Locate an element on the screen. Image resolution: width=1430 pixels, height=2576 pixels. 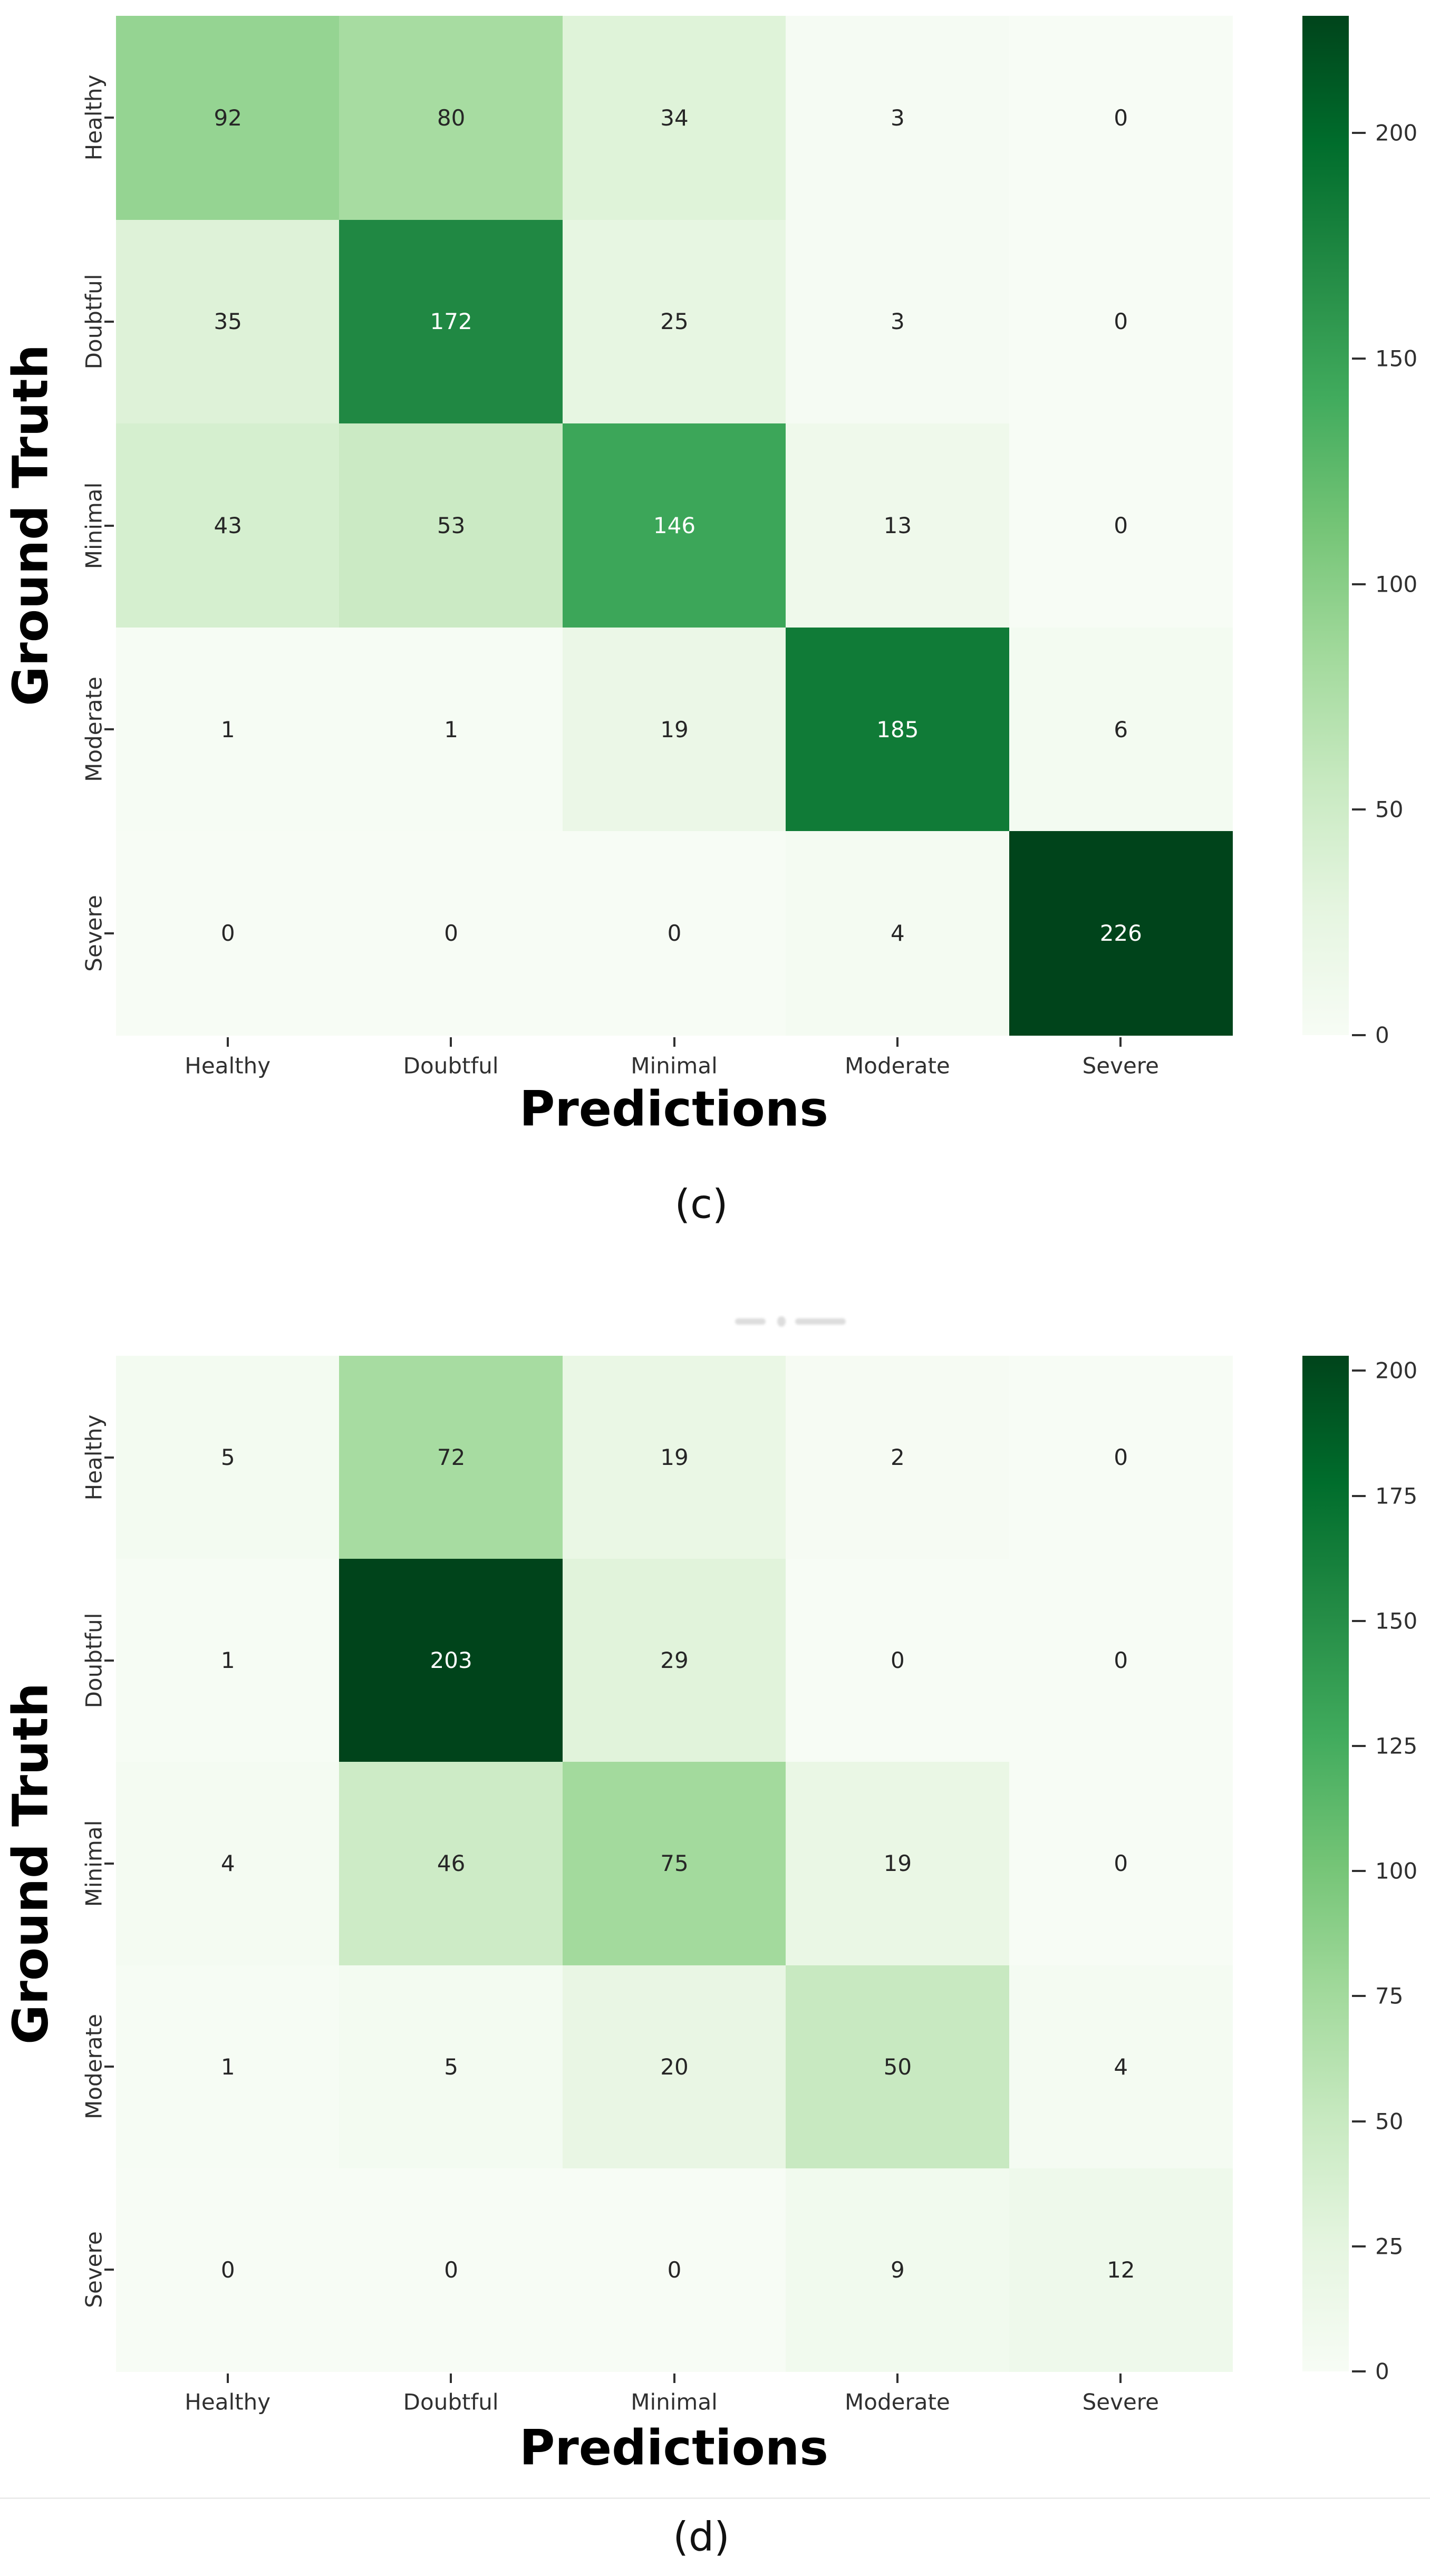
cell-value: 20 is located at coordinates (675, 2066).